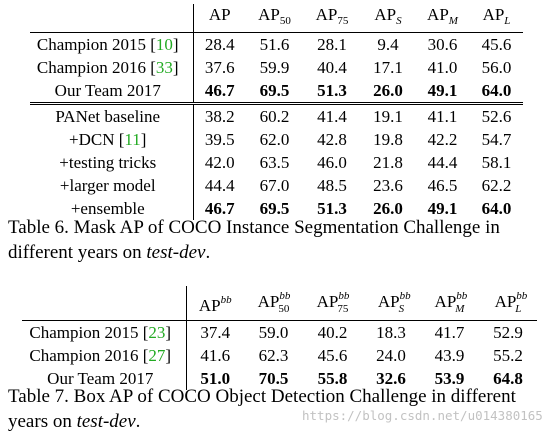 The height and width of the screenshot is (439, 553). I want to click on table-row: +DCN [11] 39.5 62.0 42.8 19.8 42.2 54.7, so click(276, 139).